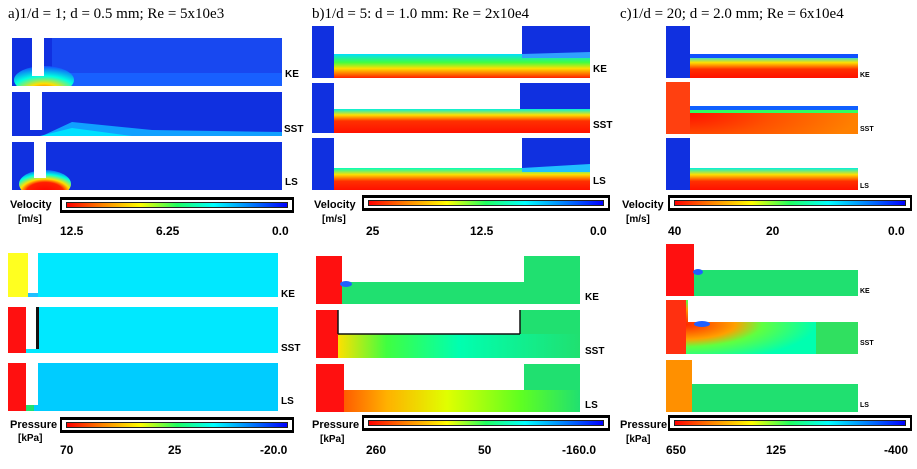 Image resolution: width=917 pixels, height=469 pixels. What do you see at coordinates (147, 166) in the screenshot?
I see `col-a-velocity-ls-contour` at bounding box center [147, 166].